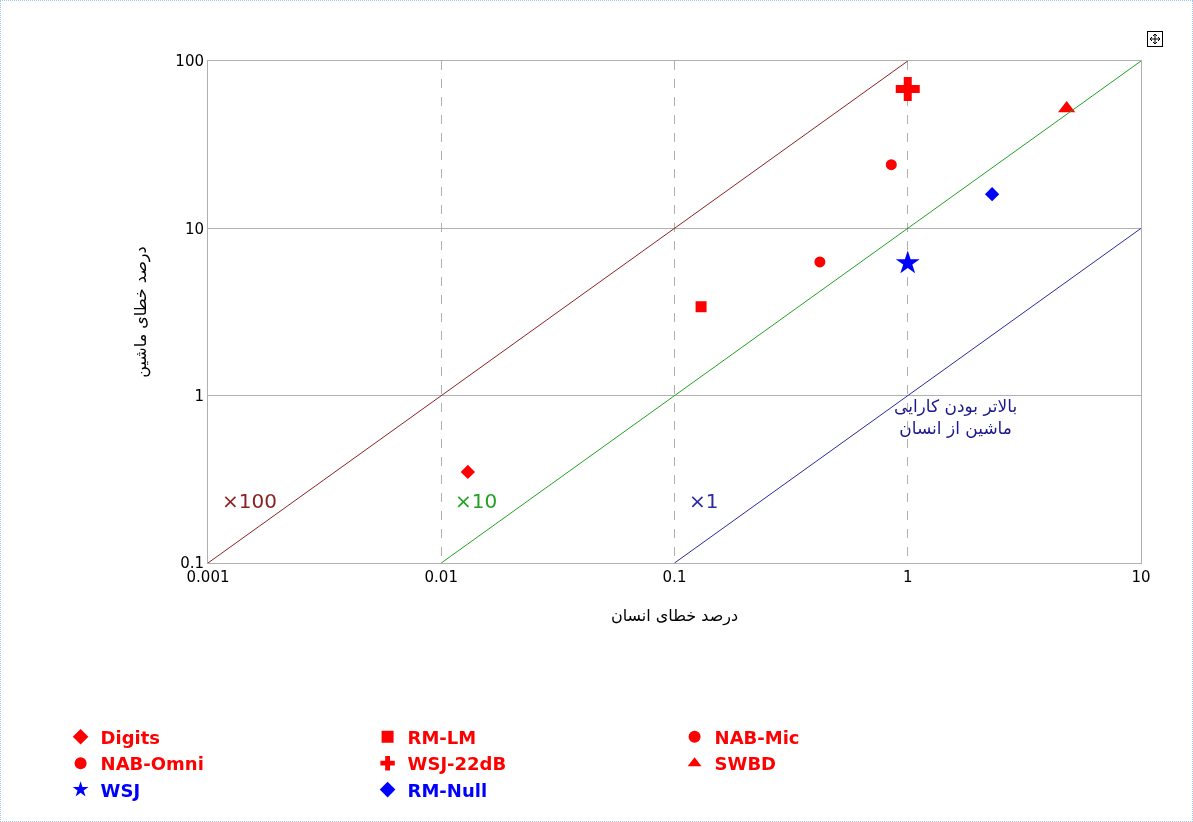 This screenshot has width=1193, height=822. I want to click on series-label: ×1, so click(704, 501).